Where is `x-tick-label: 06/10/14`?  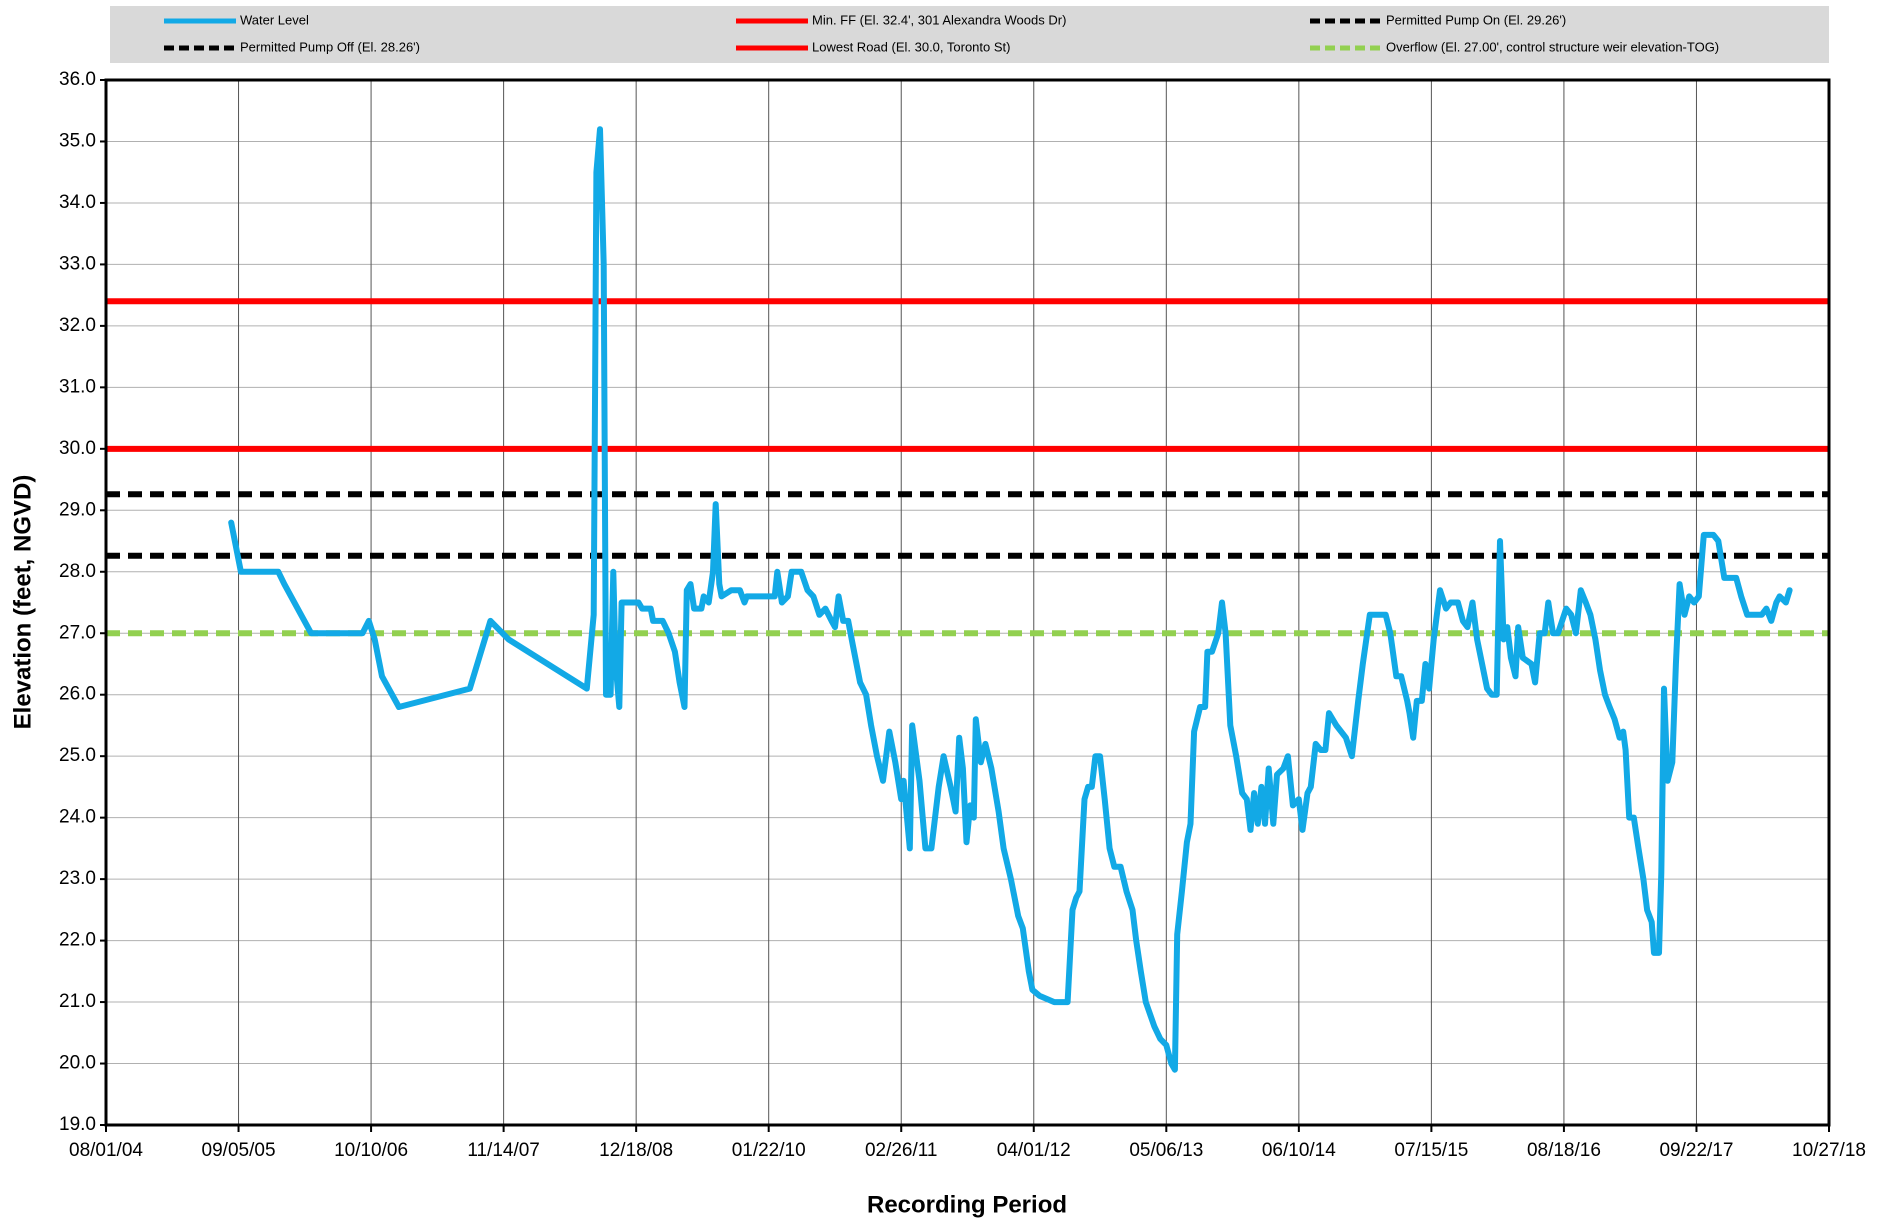 x-tick-label: 06/10/14 is located at coordinates (1299, 1150).